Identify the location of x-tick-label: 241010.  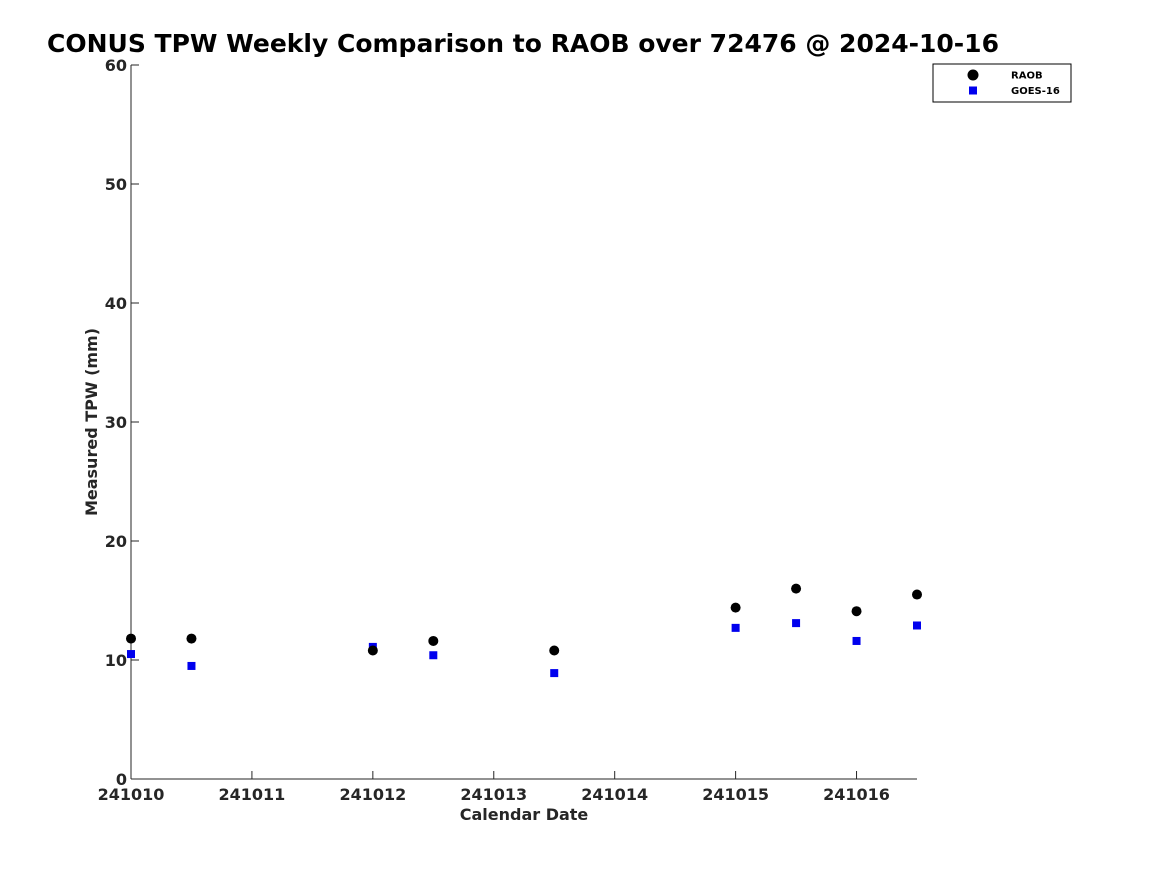
(131, 794).